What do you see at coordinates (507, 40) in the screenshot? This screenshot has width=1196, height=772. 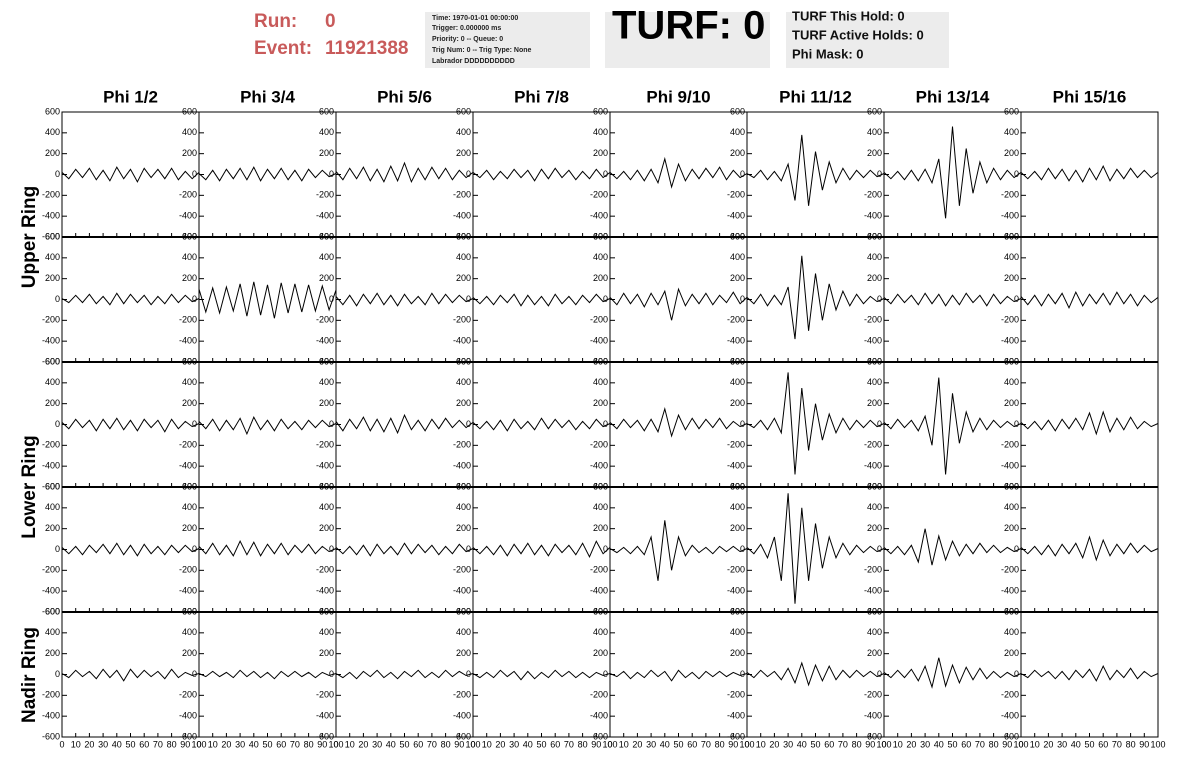 I see `info-box` at bounding box center [507, 40].